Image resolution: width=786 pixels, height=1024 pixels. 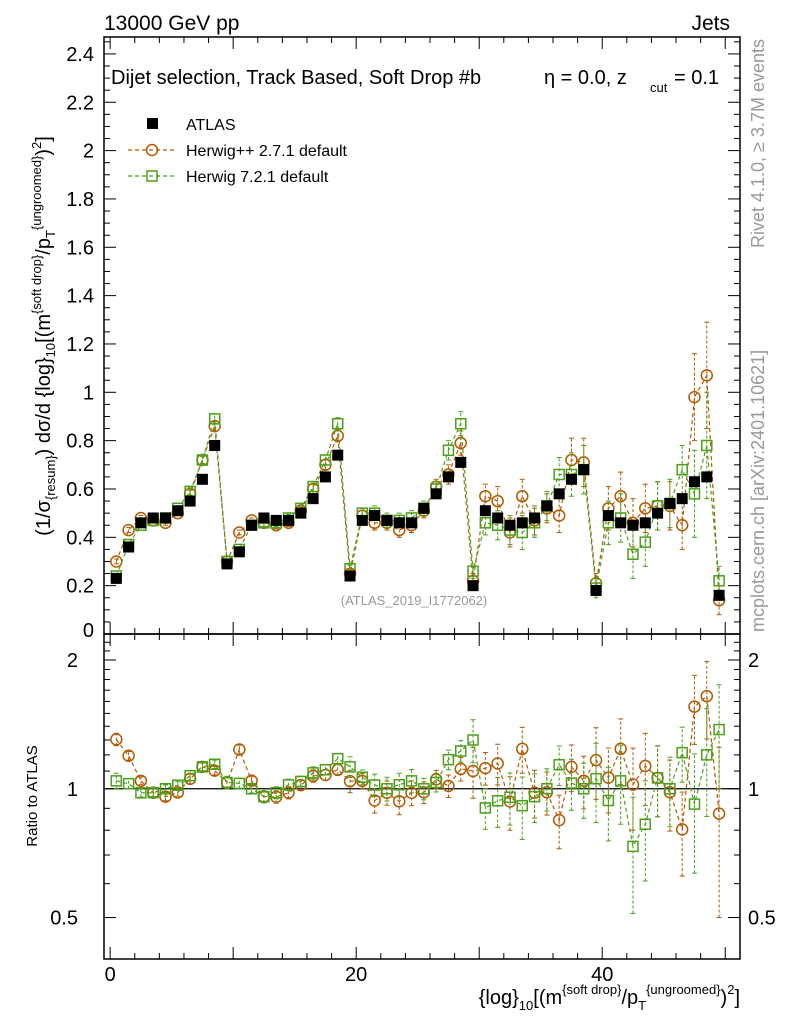 What do you see at coordinates (88, 152) in the screenshot?
I see `y-tick-label: 2` at bounding box center [88, 152].